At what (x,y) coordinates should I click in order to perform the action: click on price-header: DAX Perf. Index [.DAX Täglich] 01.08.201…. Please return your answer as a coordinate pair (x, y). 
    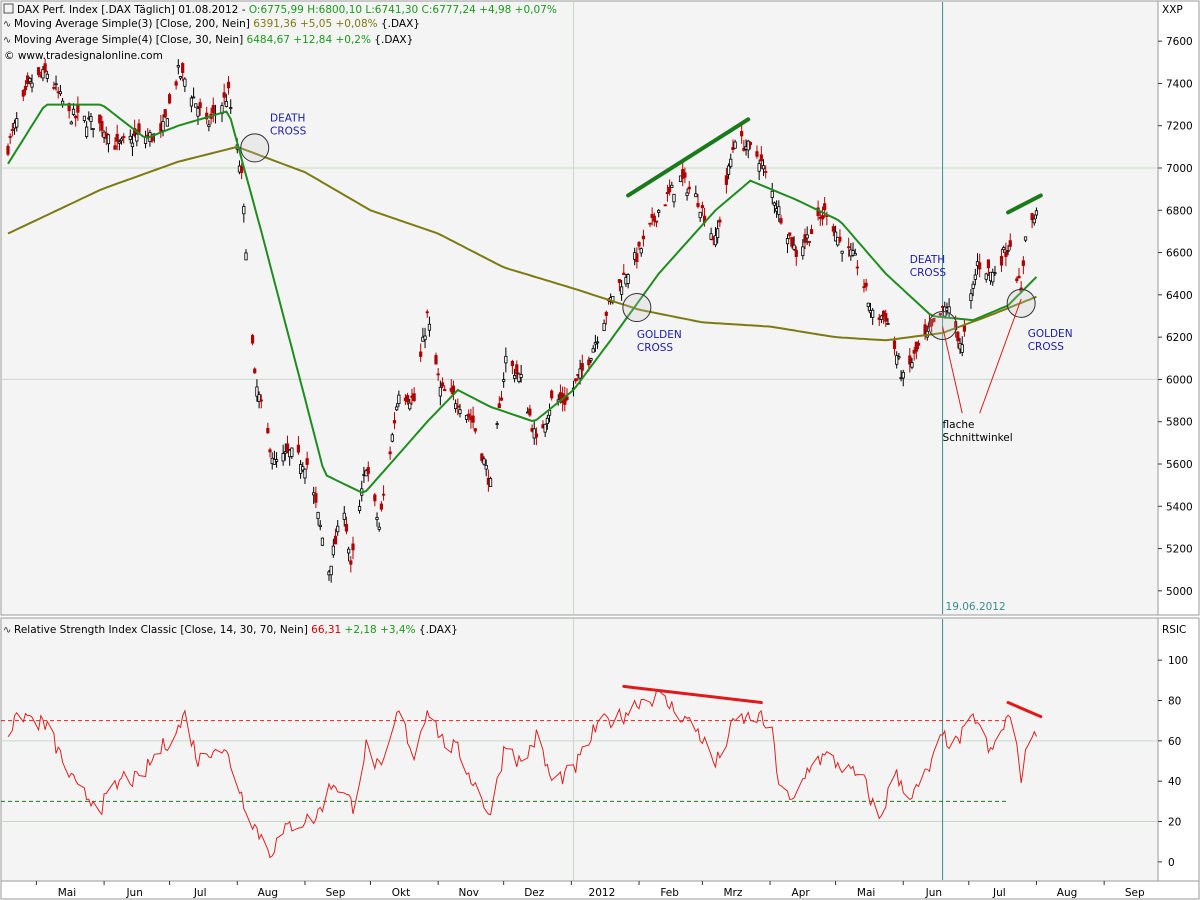
    Looking at the image, I should click on (593, 32).